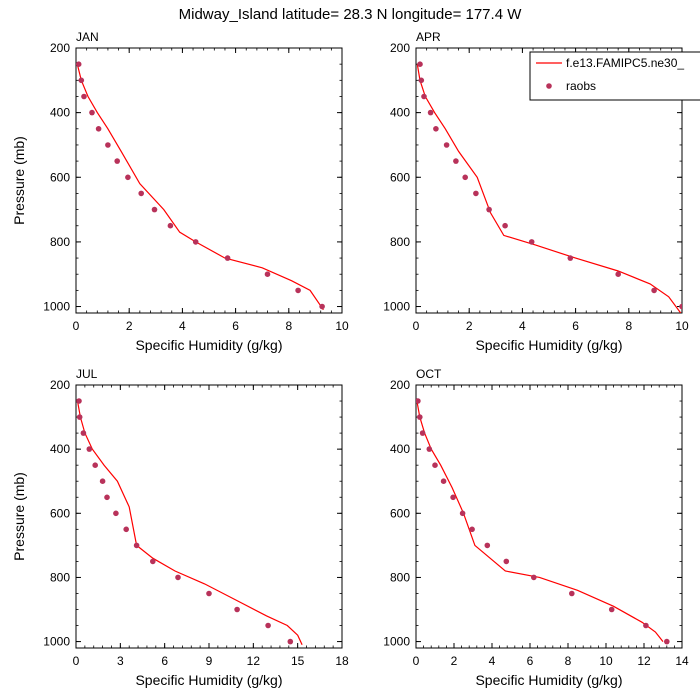 Image resolution: width=700 pixels, height=700 pixels. What do you see at coordinates (549, 86) in the screenshot?
I see `legend-obs-marker` at bounding box center [549, 86].